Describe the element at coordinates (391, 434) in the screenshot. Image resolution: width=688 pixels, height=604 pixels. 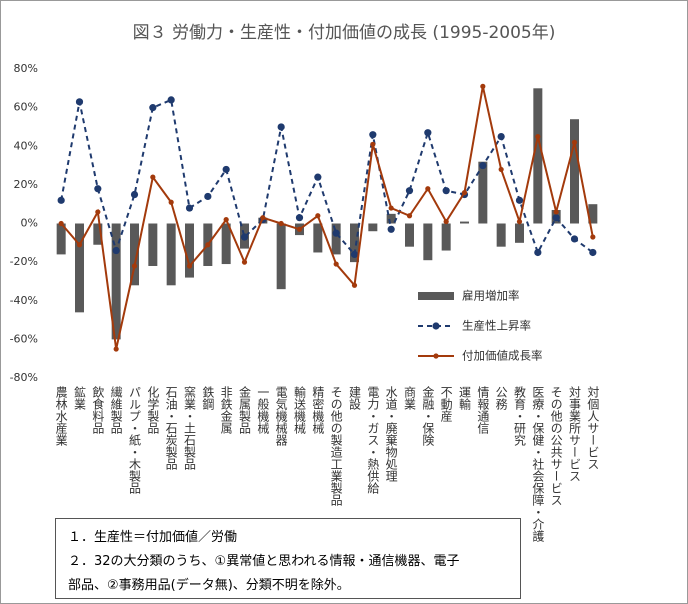
I see `x-tick-label: 水道・廃棄物処理` at that location.